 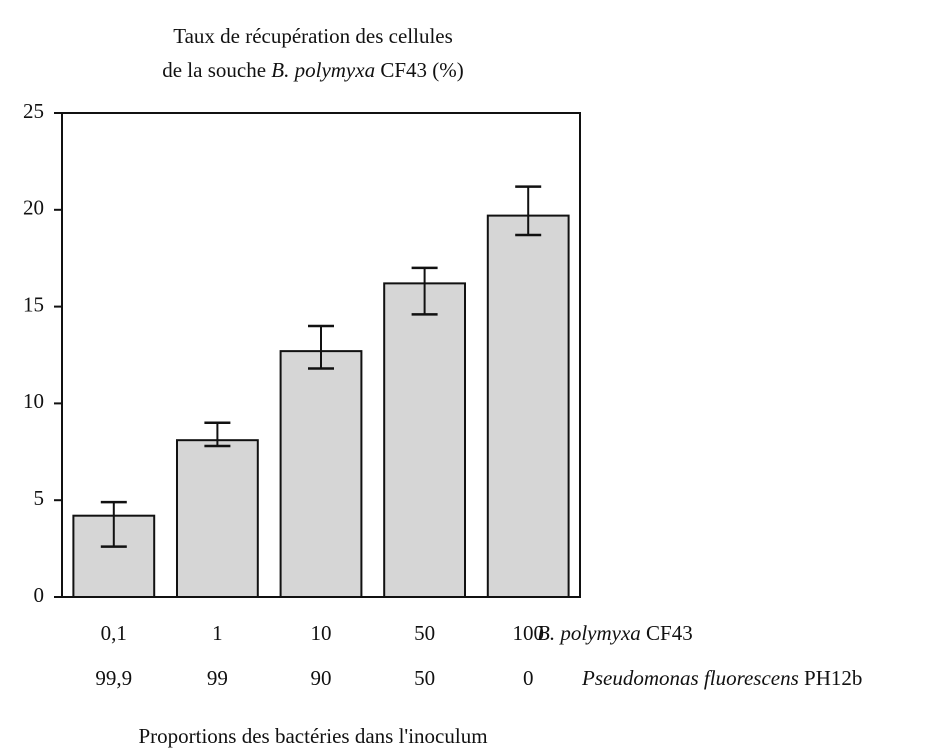 What do you see at coordinates (33, 304) in the screenshot?
I see `y-tick-label: 15` at bounding box center [33, 304].